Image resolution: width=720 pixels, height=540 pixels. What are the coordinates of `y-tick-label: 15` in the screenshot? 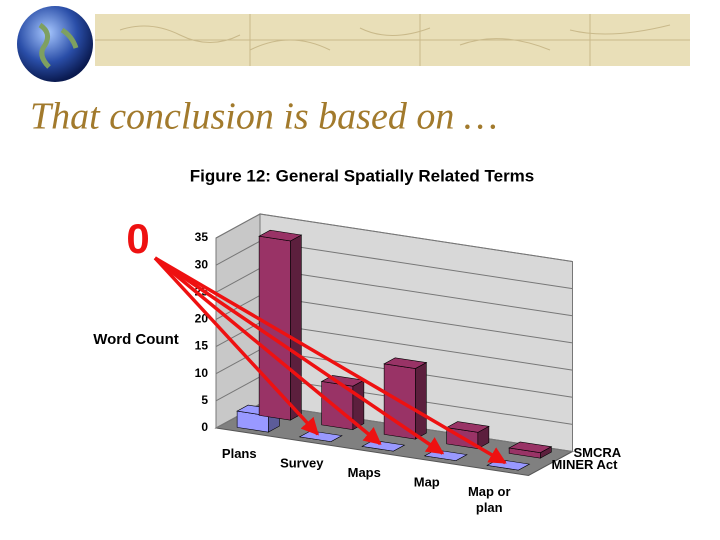 It's located at (202, 346).